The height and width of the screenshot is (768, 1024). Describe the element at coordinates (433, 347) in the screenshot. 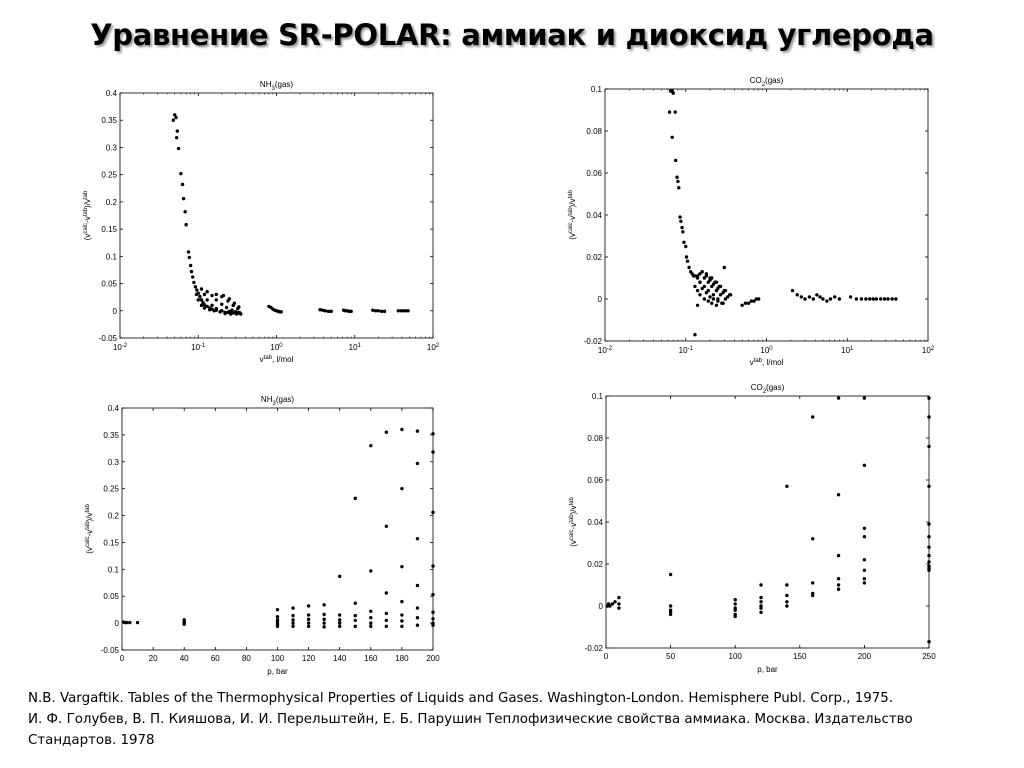

I see `x-tick-label: 102` at that location.